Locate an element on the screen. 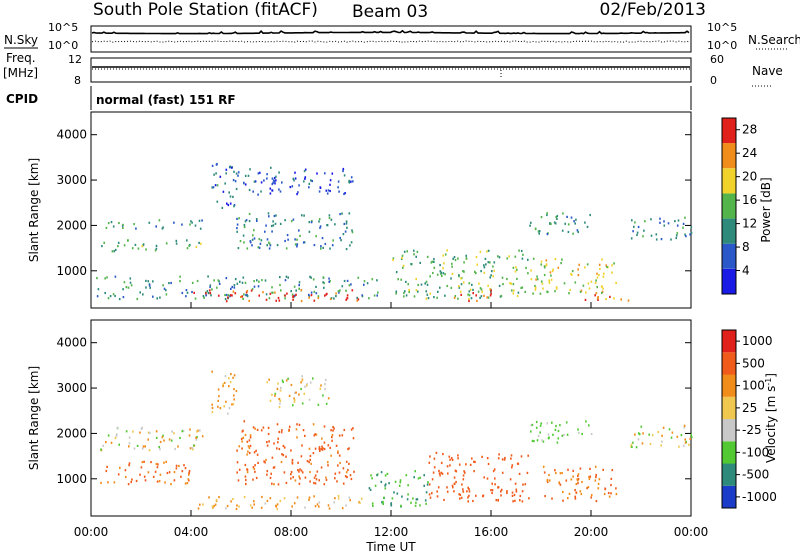 The image size is (800, 554). beam-label: Beam 03 is located at coordinates (390, 12).